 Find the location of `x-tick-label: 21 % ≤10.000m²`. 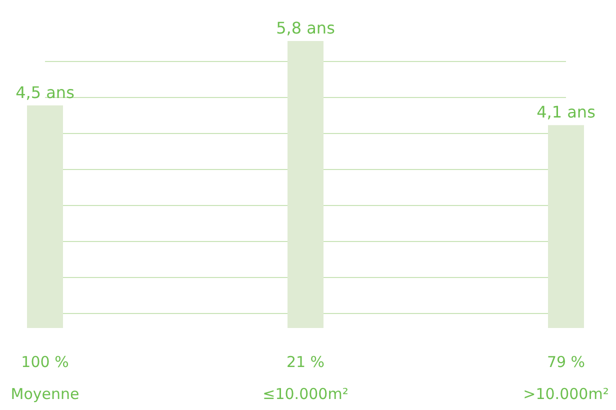

x-tick-label: 21 % ≤10.000m² is located at coordinates (305, 378).